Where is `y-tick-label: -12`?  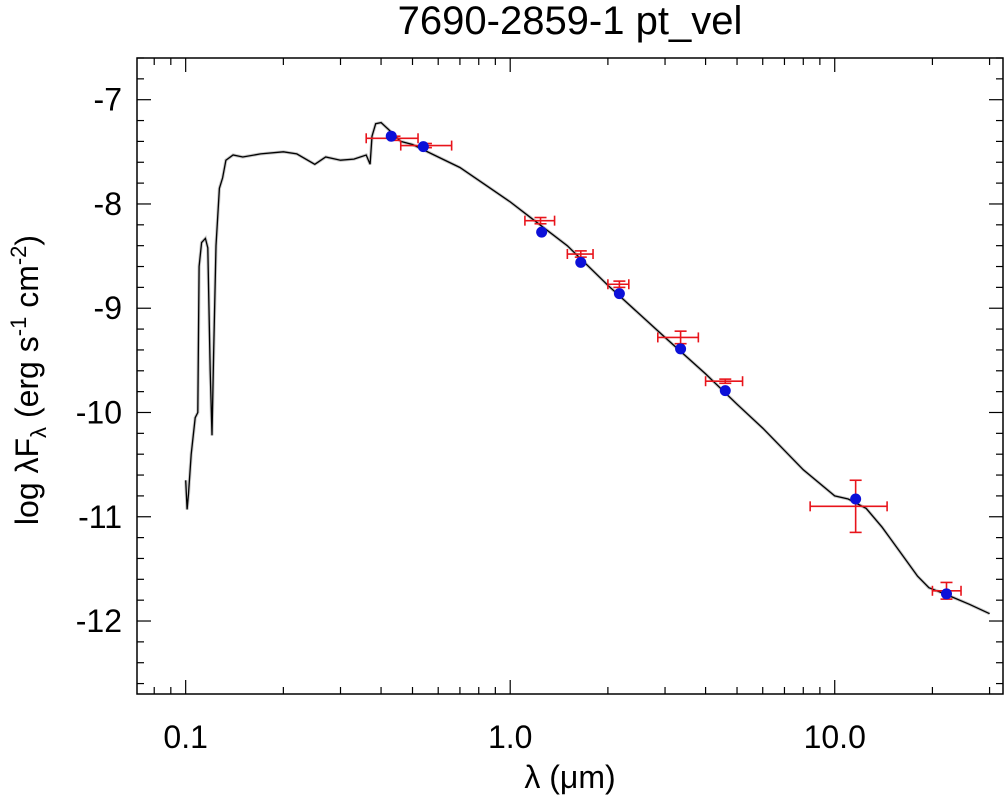
y-tick-label: -12 is located at coordinates (99, 621).